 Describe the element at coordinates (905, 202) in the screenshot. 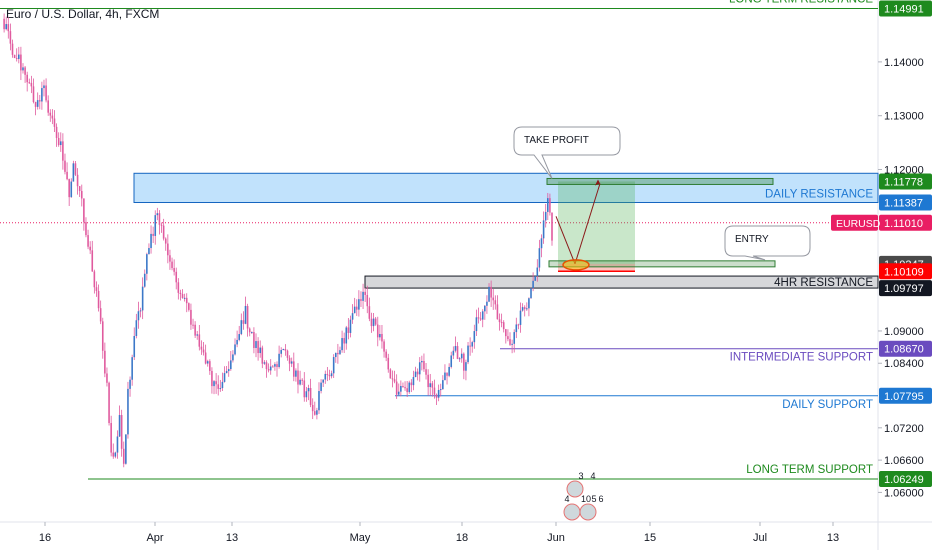

I see `daily-resistance-price-tag` at that location.